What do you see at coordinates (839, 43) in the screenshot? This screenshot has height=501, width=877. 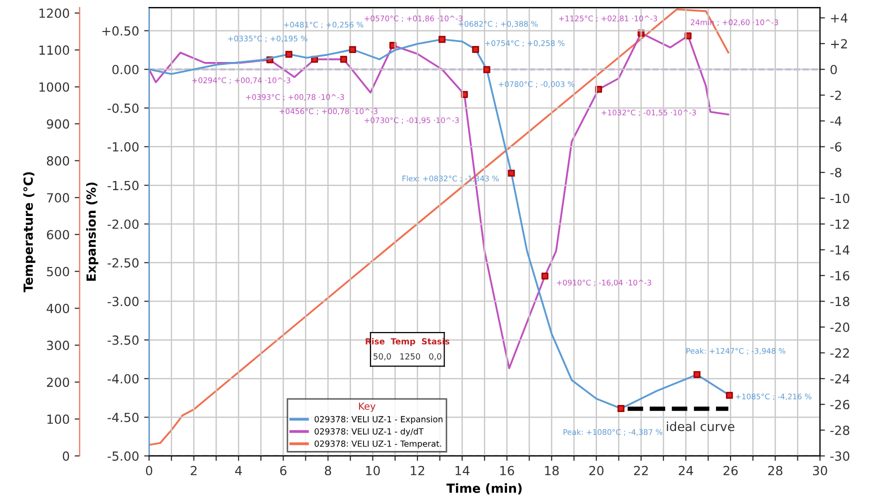 I see `y2-tick-label: +2` at bounding box center [839, 43].